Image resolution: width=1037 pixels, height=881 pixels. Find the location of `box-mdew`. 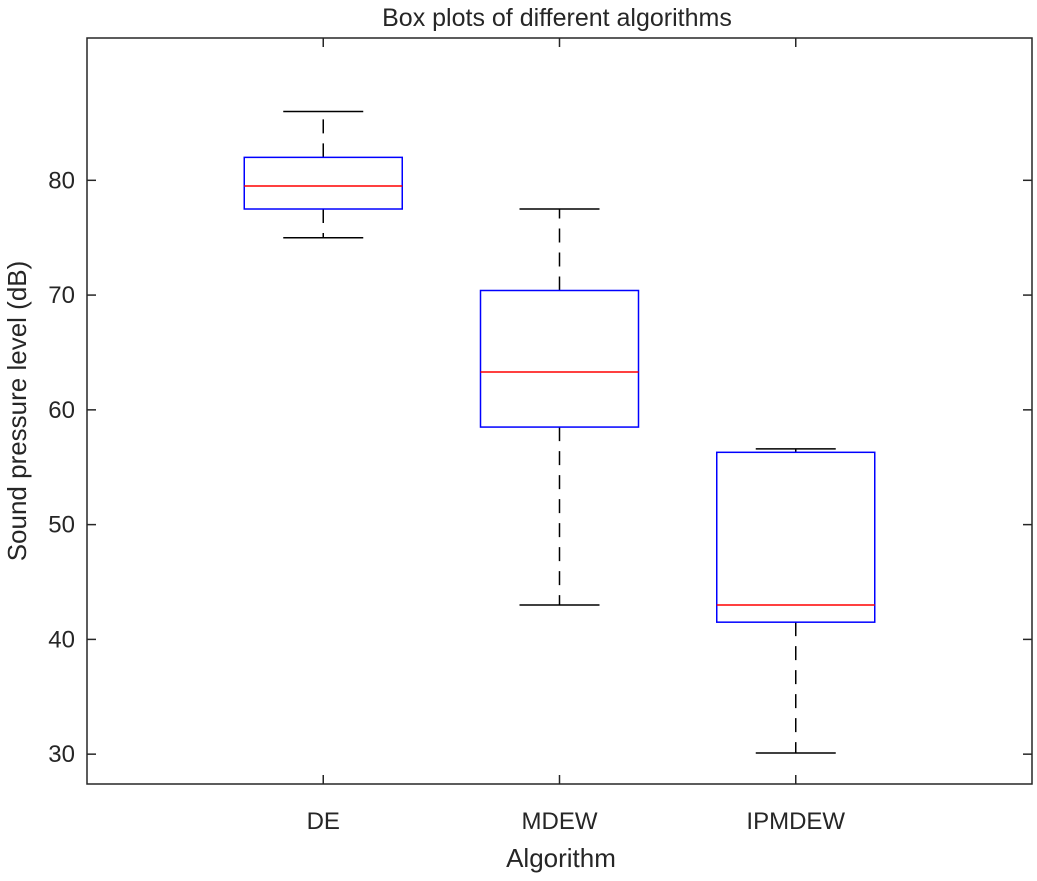

box-mdew is located at coordinates (559, 407).